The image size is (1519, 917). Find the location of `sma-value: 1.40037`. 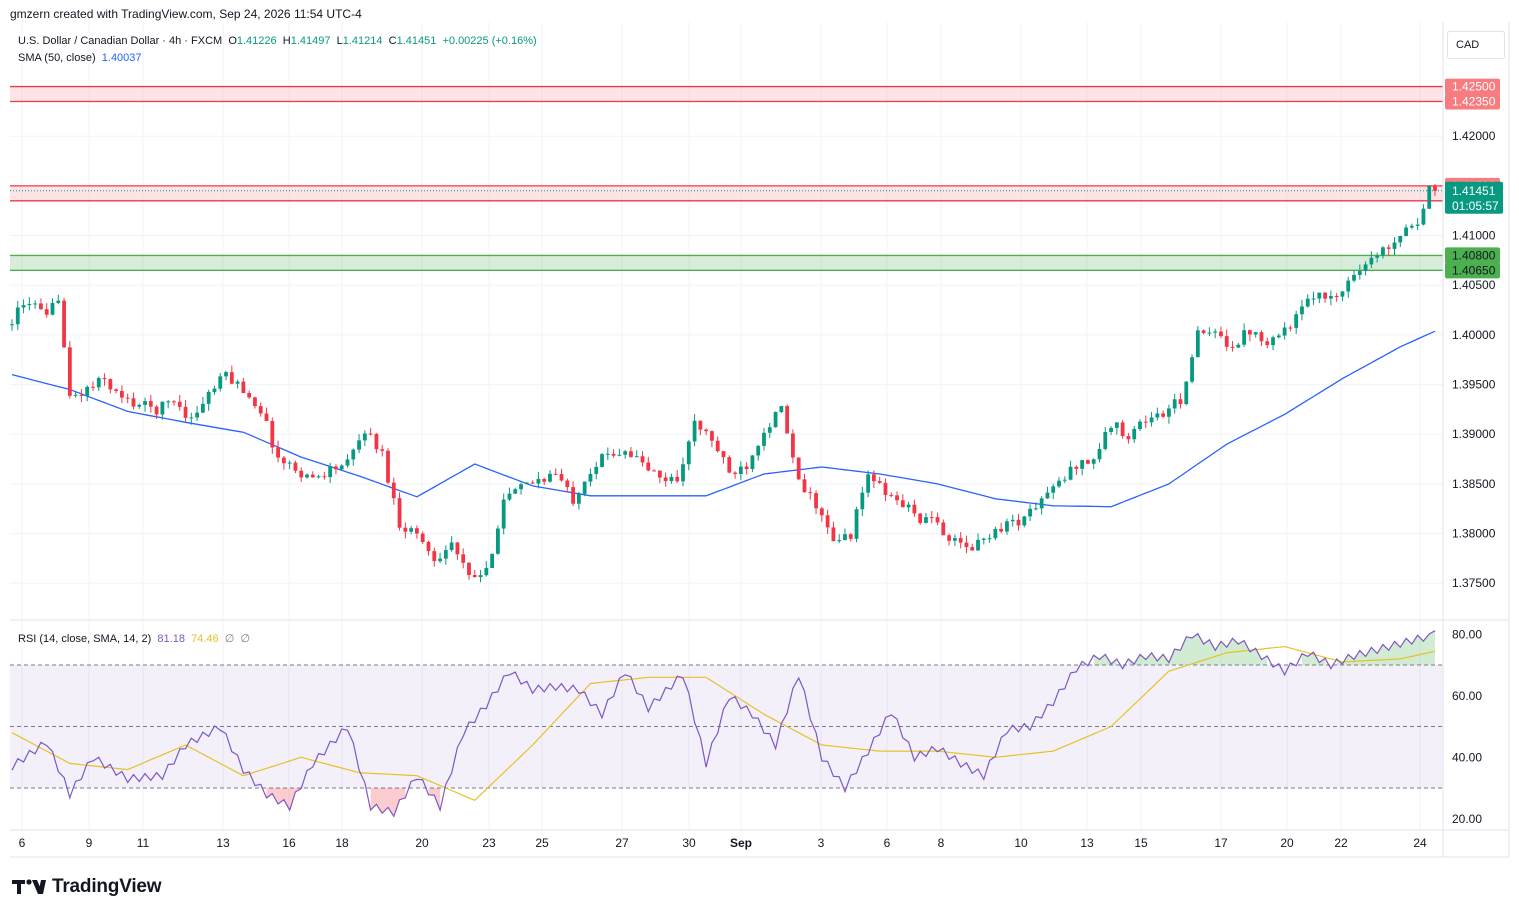

sma-value: 1.40037 is located at coordinates (121, 58).